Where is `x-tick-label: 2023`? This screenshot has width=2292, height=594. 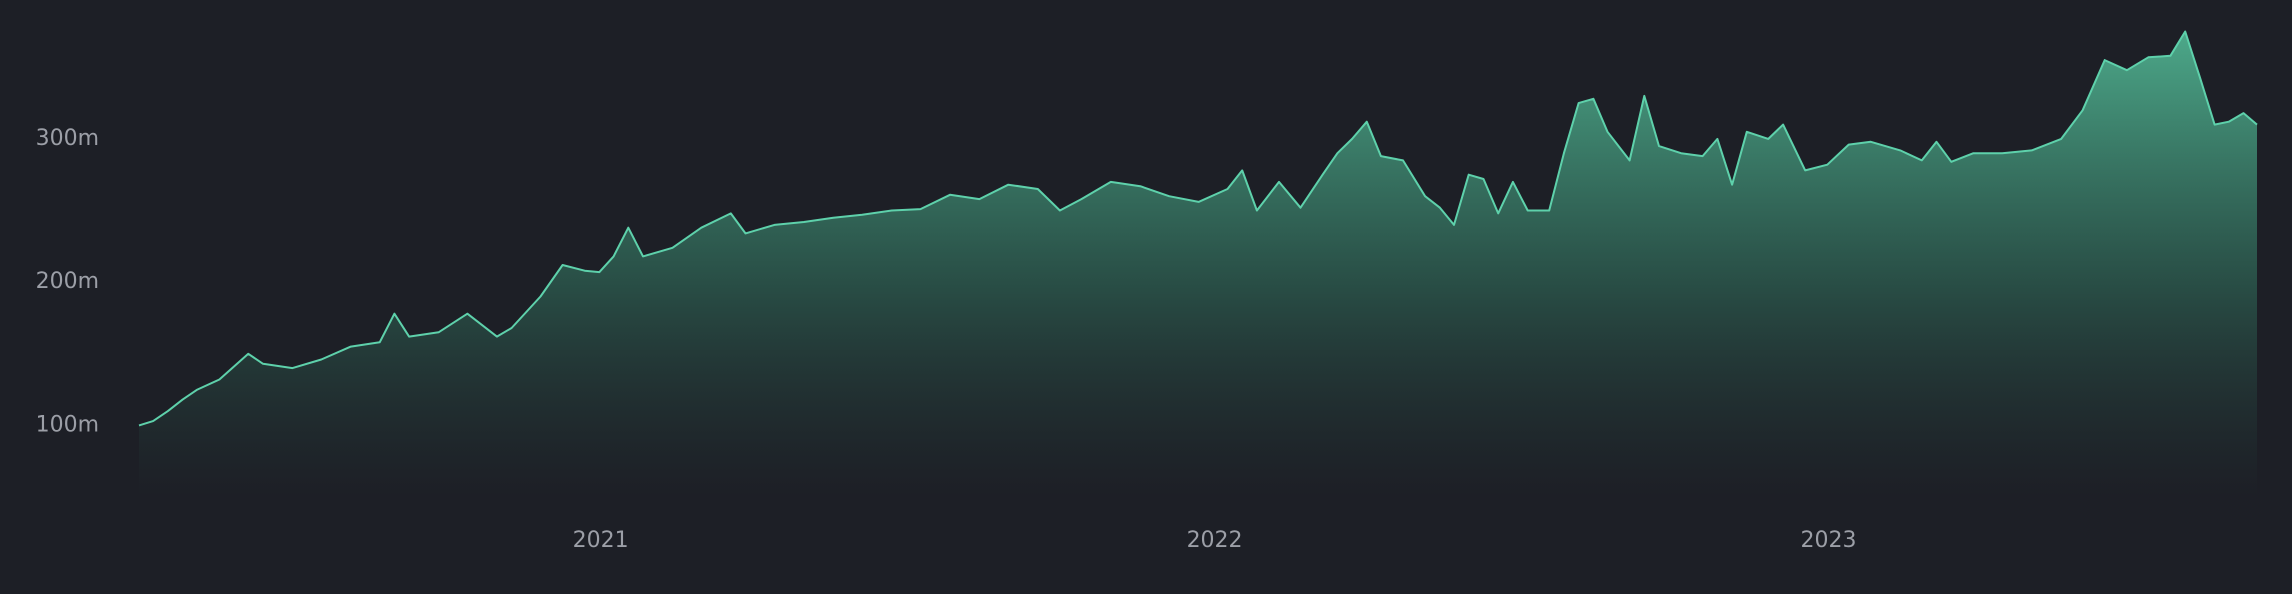 x-tick-label: 2023 is located at coordinates (1828, 540).